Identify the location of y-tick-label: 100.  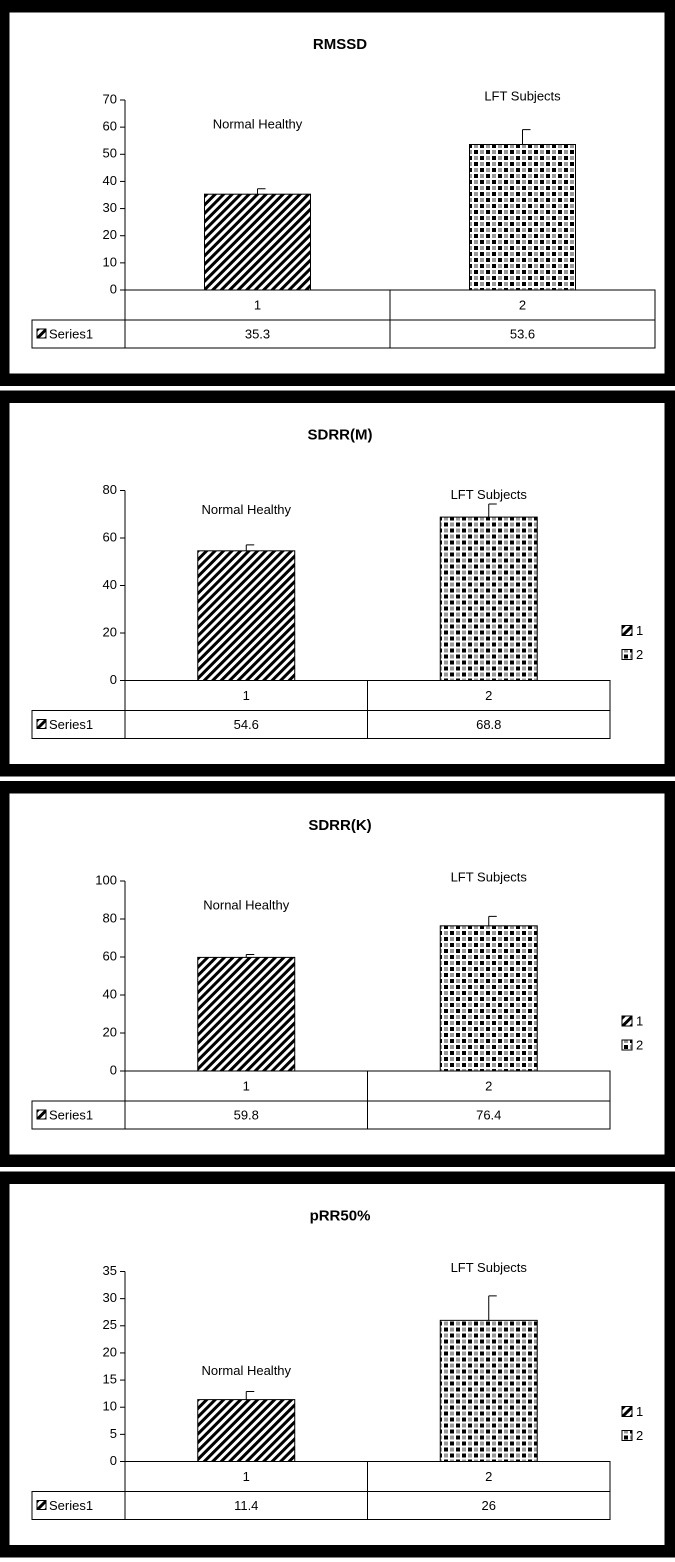
(106, 879).